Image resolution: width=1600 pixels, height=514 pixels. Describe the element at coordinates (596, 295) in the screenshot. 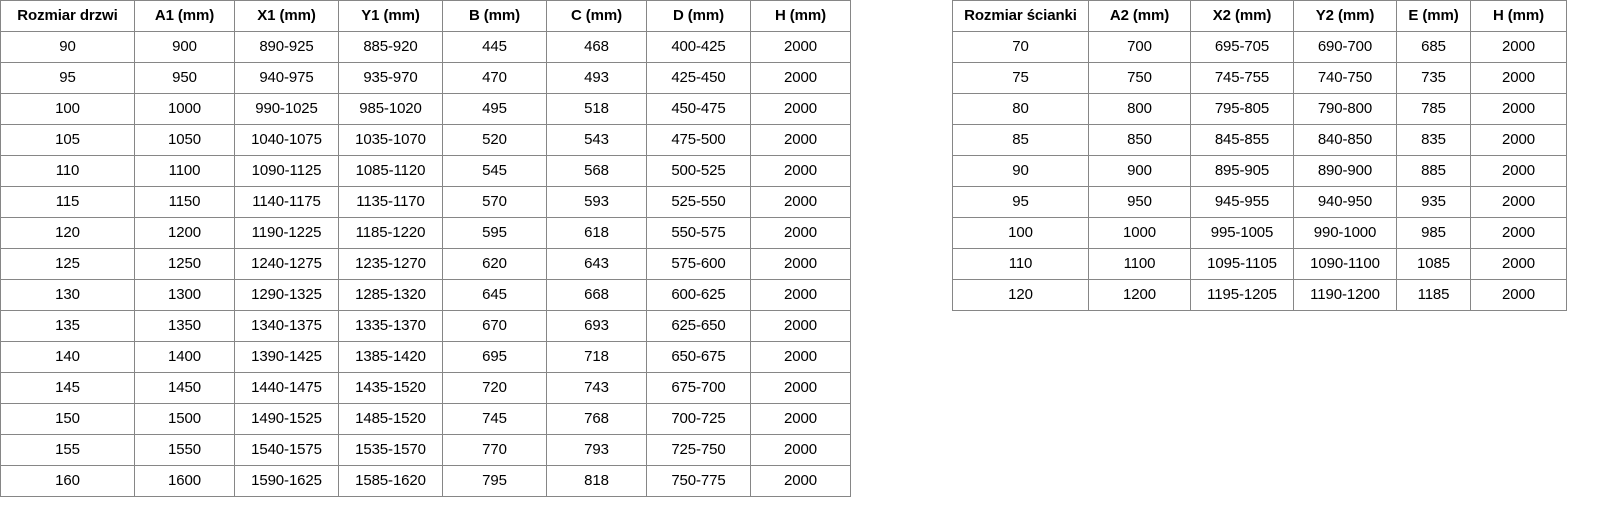

I see `table-cell: 668` at that location.